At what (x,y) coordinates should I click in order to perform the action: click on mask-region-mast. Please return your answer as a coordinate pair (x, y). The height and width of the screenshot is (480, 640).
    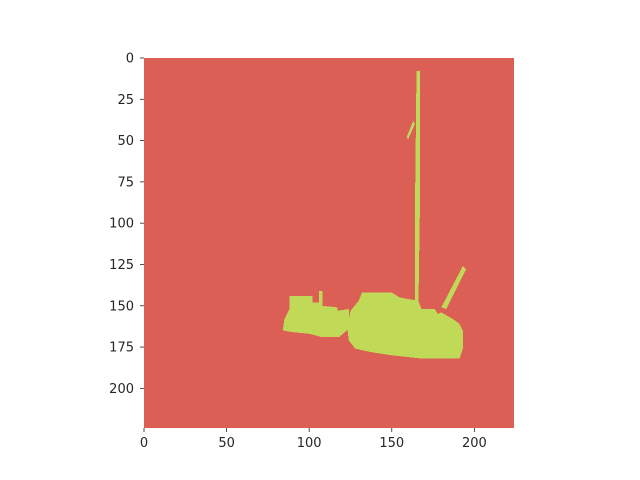
    Looking at the image, I should click on (417, 197).